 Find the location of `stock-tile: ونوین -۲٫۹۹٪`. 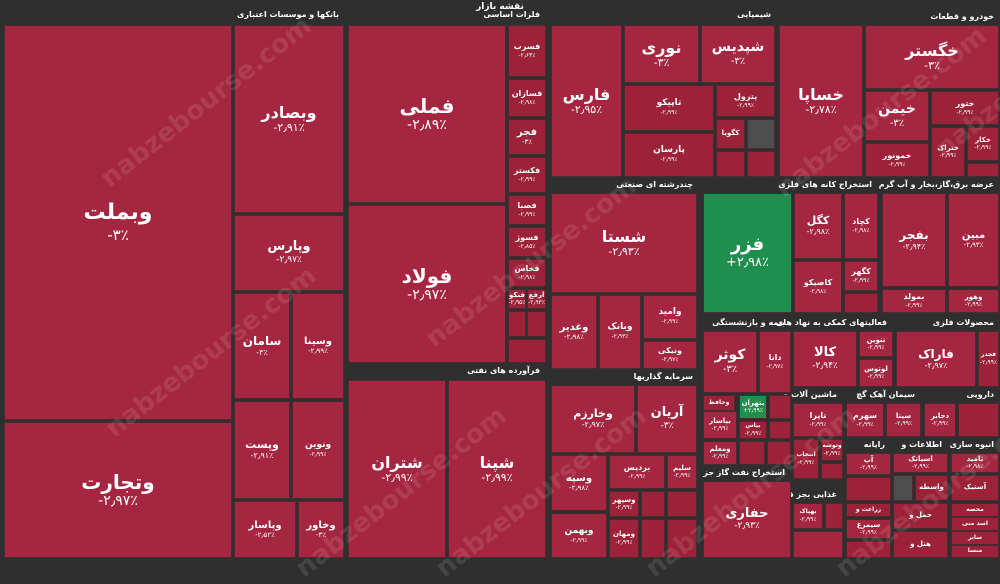

stock-tile: ونوین -۲٫۹۹٪ is located at coordinates (318, 450).